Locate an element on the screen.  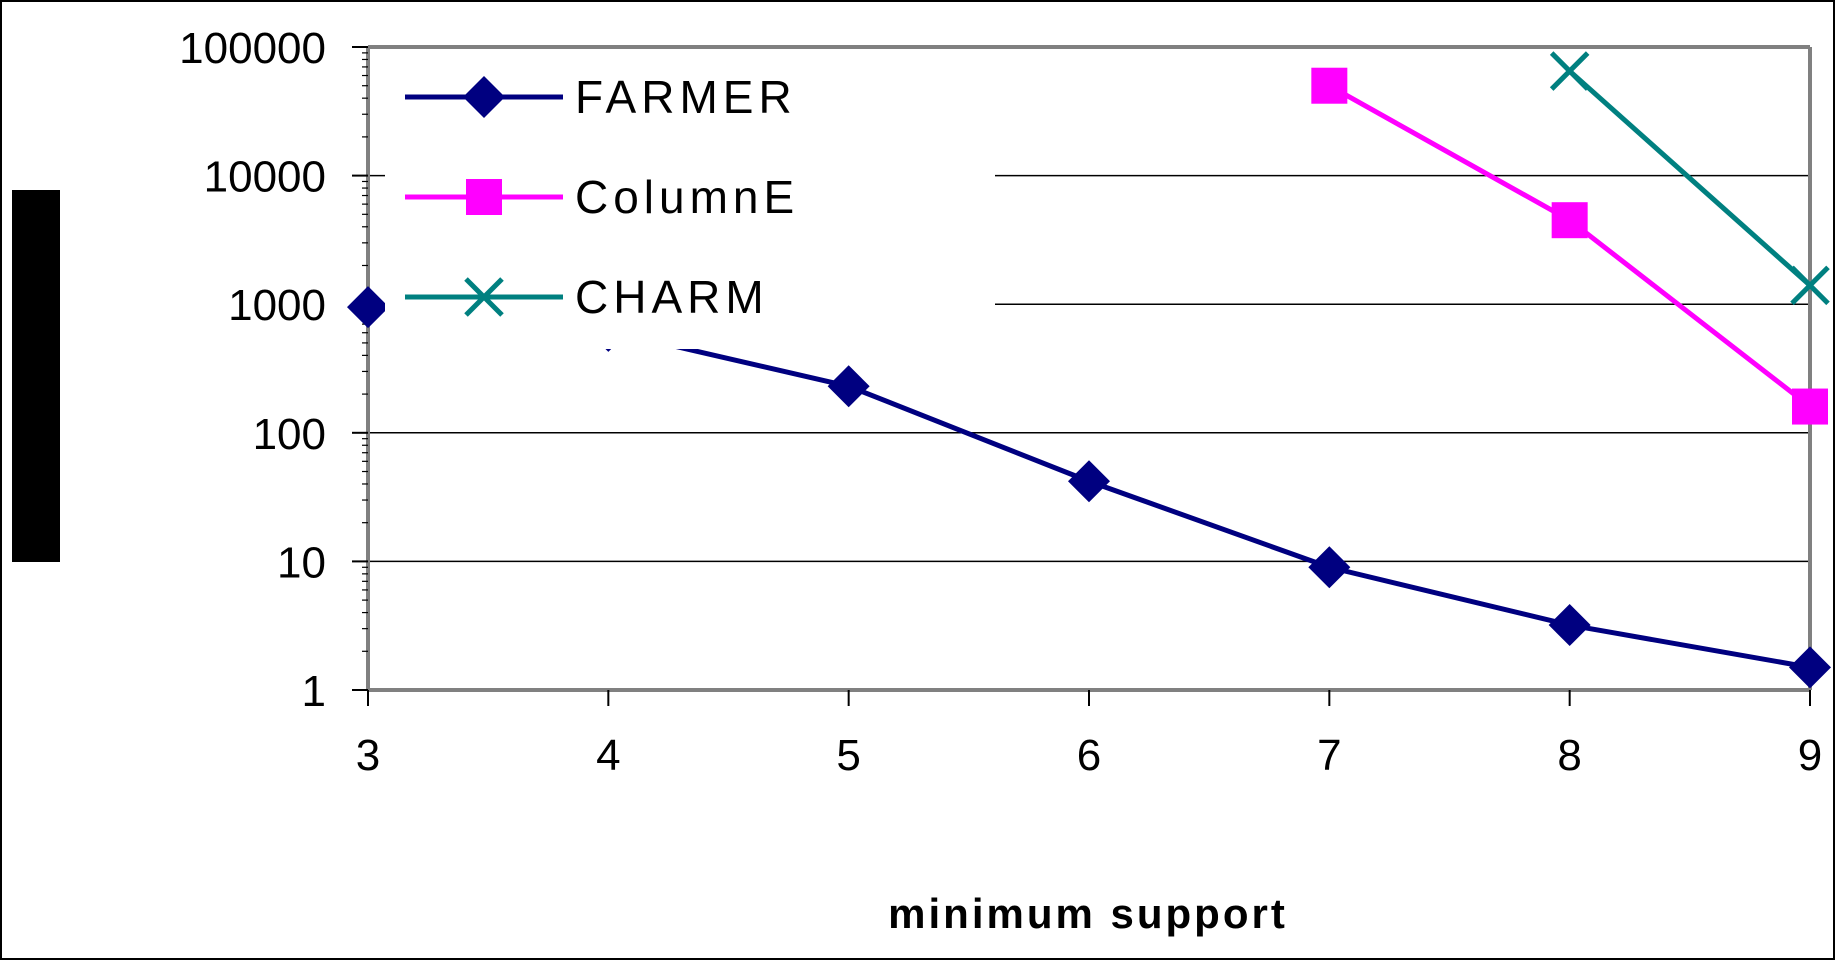
y-tick-label: 10000 is located at coordinates (265, 177).